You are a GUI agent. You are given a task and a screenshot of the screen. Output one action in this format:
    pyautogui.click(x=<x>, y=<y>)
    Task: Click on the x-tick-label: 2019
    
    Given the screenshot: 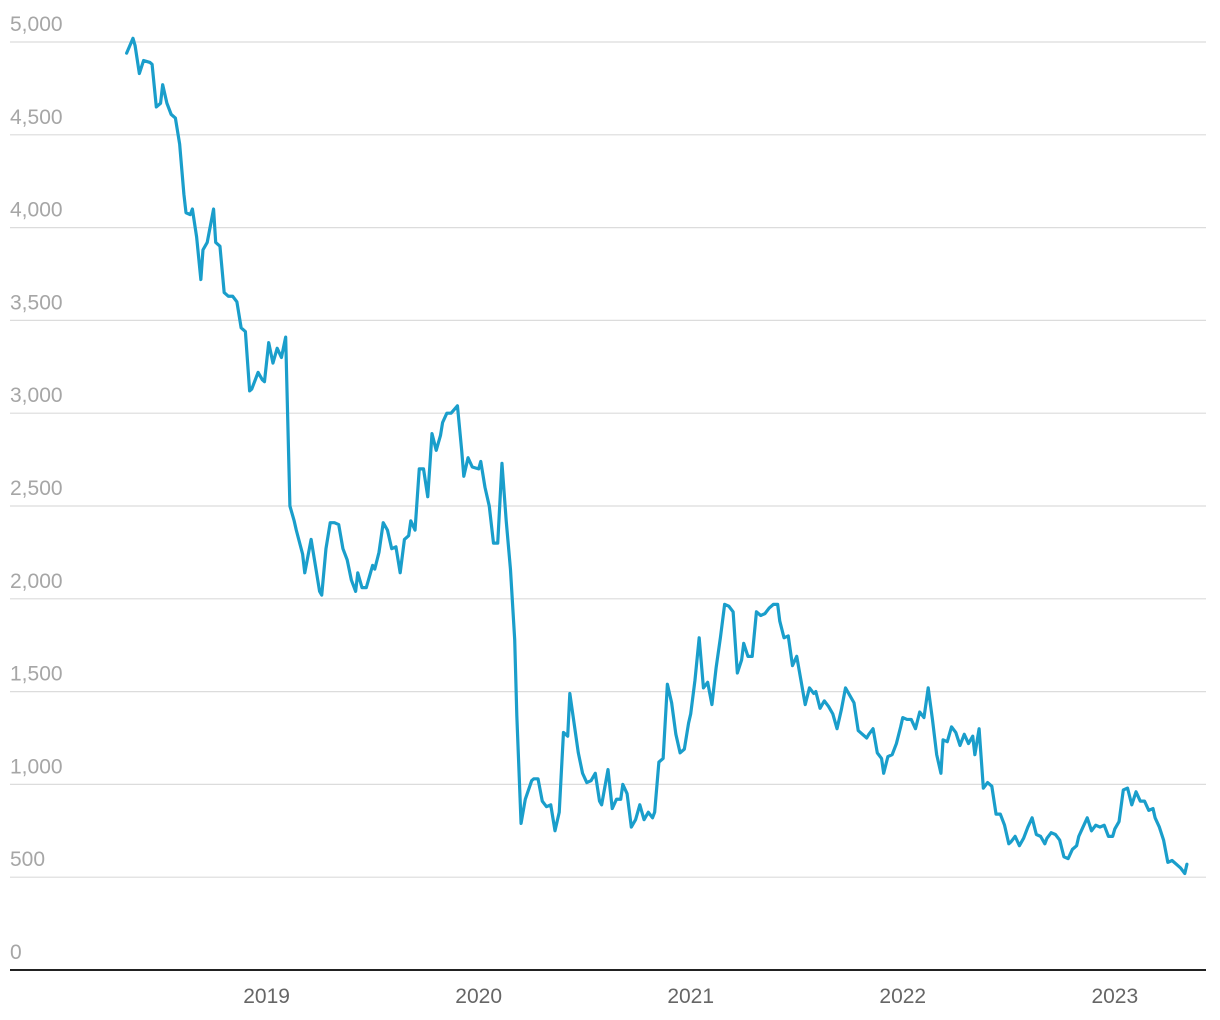 What is the action you would take?
    pyautogui.click(x=266, y=996)
    